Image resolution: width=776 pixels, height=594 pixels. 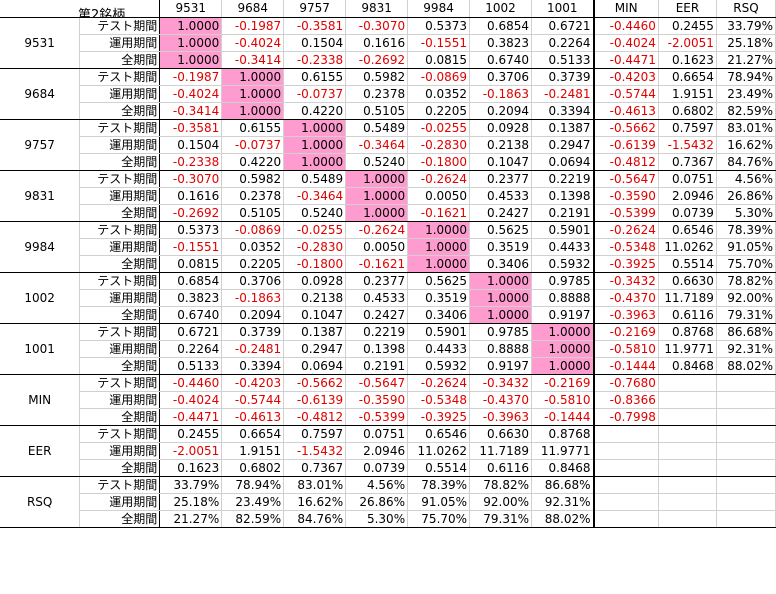 What do you see at coordinates (253, 298) in the screenshot?
I see `value-cell: -0.1863` at bounding box center [253, 298].